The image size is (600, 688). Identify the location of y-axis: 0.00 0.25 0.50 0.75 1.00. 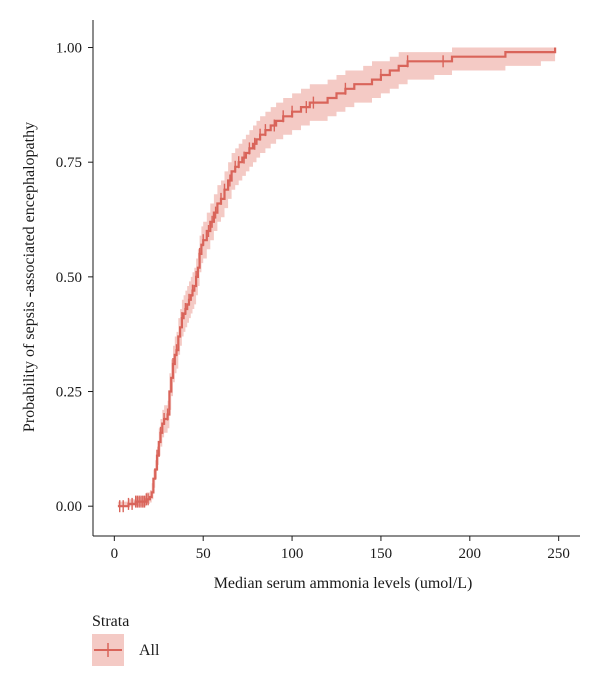
(75, 278).